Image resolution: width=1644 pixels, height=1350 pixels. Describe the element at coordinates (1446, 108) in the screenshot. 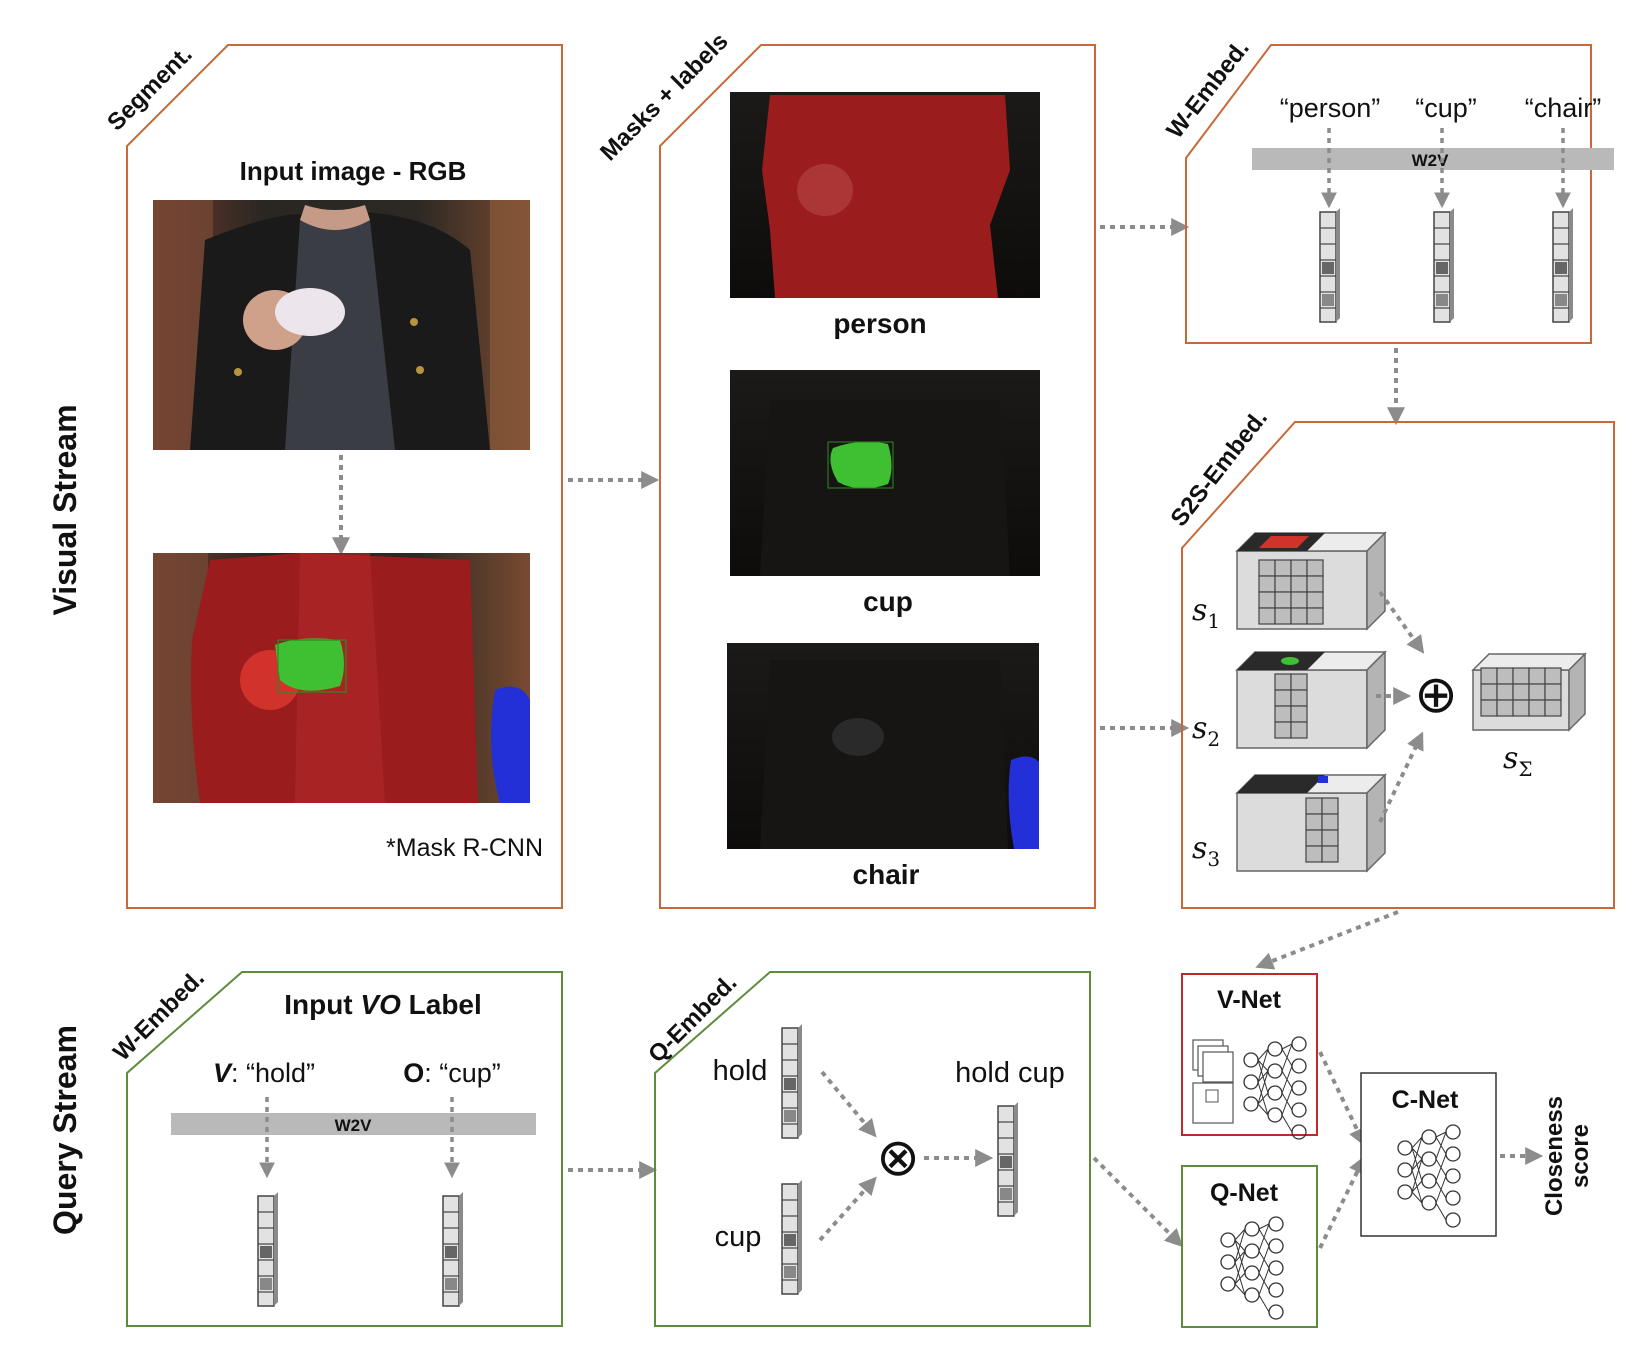

I see `w2v-word-cup: “cup”` at that location.